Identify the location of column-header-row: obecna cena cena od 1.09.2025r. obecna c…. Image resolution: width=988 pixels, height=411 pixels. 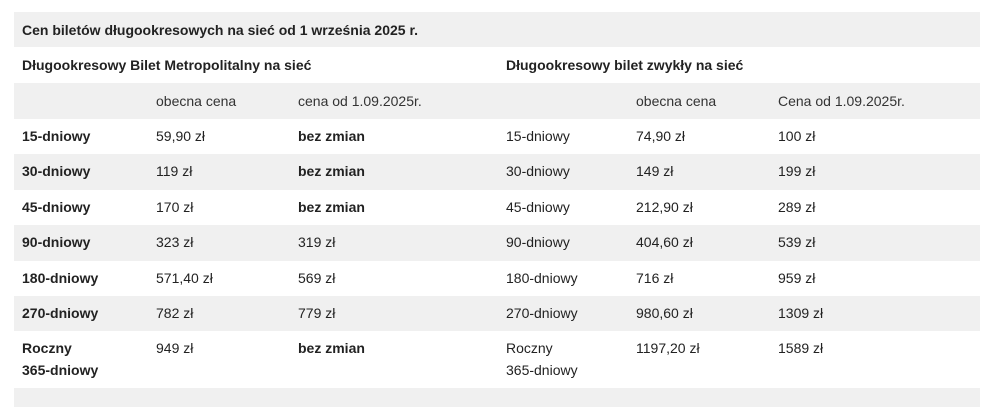
(497, 101).